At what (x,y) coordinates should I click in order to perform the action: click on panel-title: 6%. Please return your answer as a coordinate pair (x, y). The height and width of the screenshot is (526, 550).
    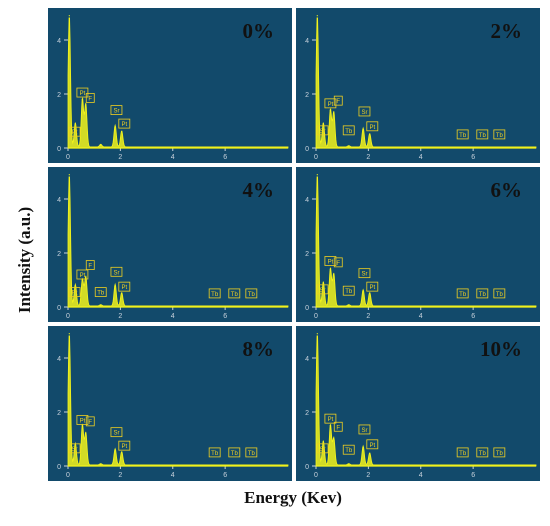
    Looking at the image, I should click on (507, 190).